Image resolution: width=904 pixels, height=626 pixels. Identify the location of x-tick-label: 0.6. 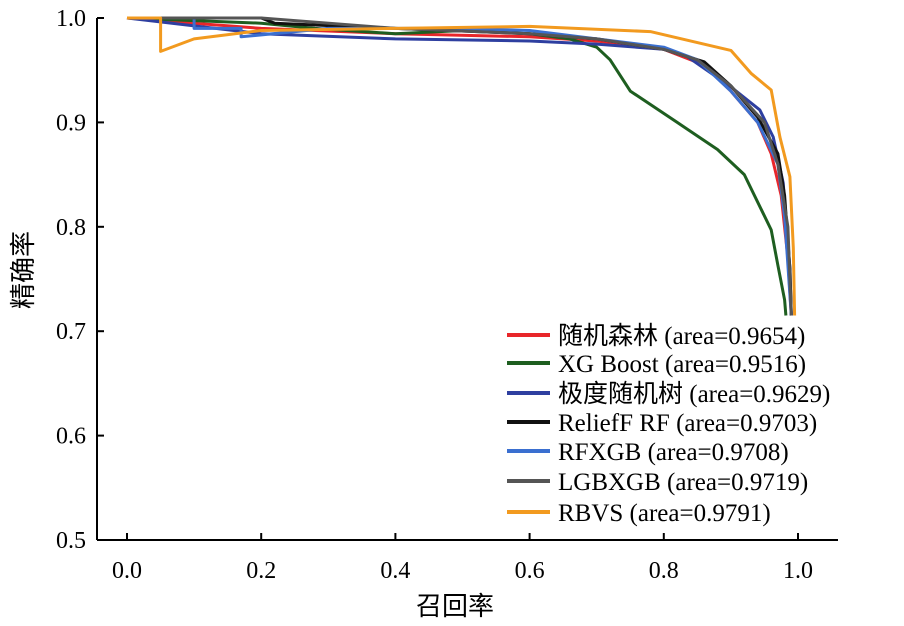
(530, 571).